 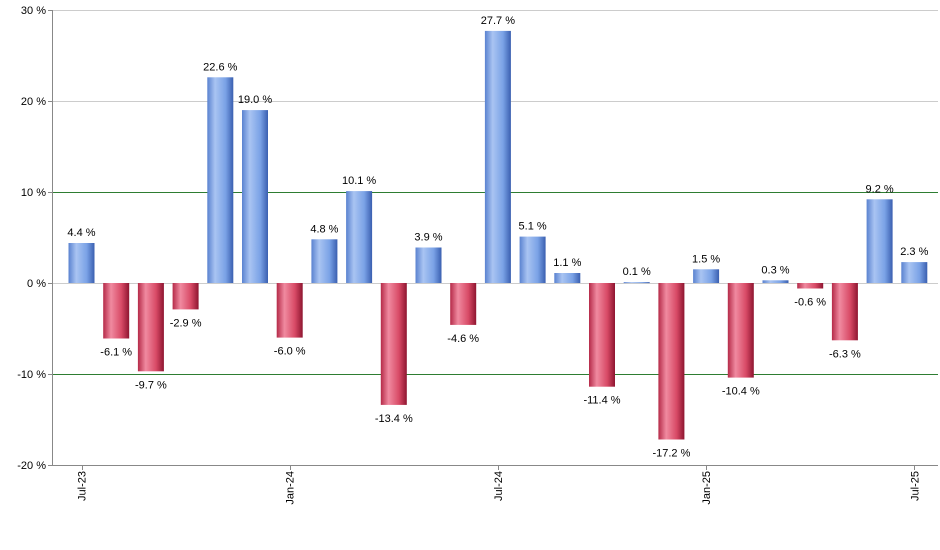 What do you see at coordinates (915, 486) in the screenshot?
I see `x-tick-label: Jul-25` at bounding box center [915, 486].